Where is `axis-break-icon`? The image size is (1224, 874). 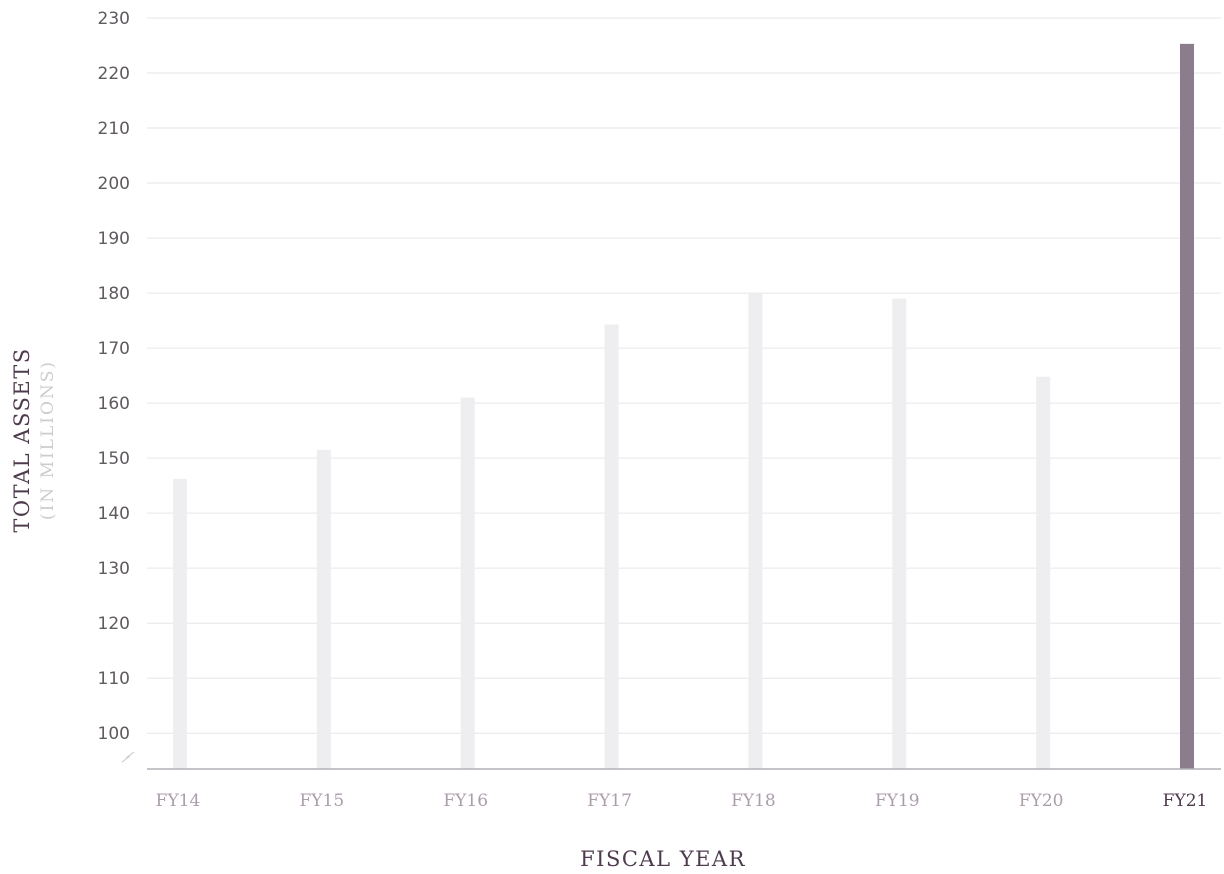 axis-break-icon is located at coordinates (128, 757).